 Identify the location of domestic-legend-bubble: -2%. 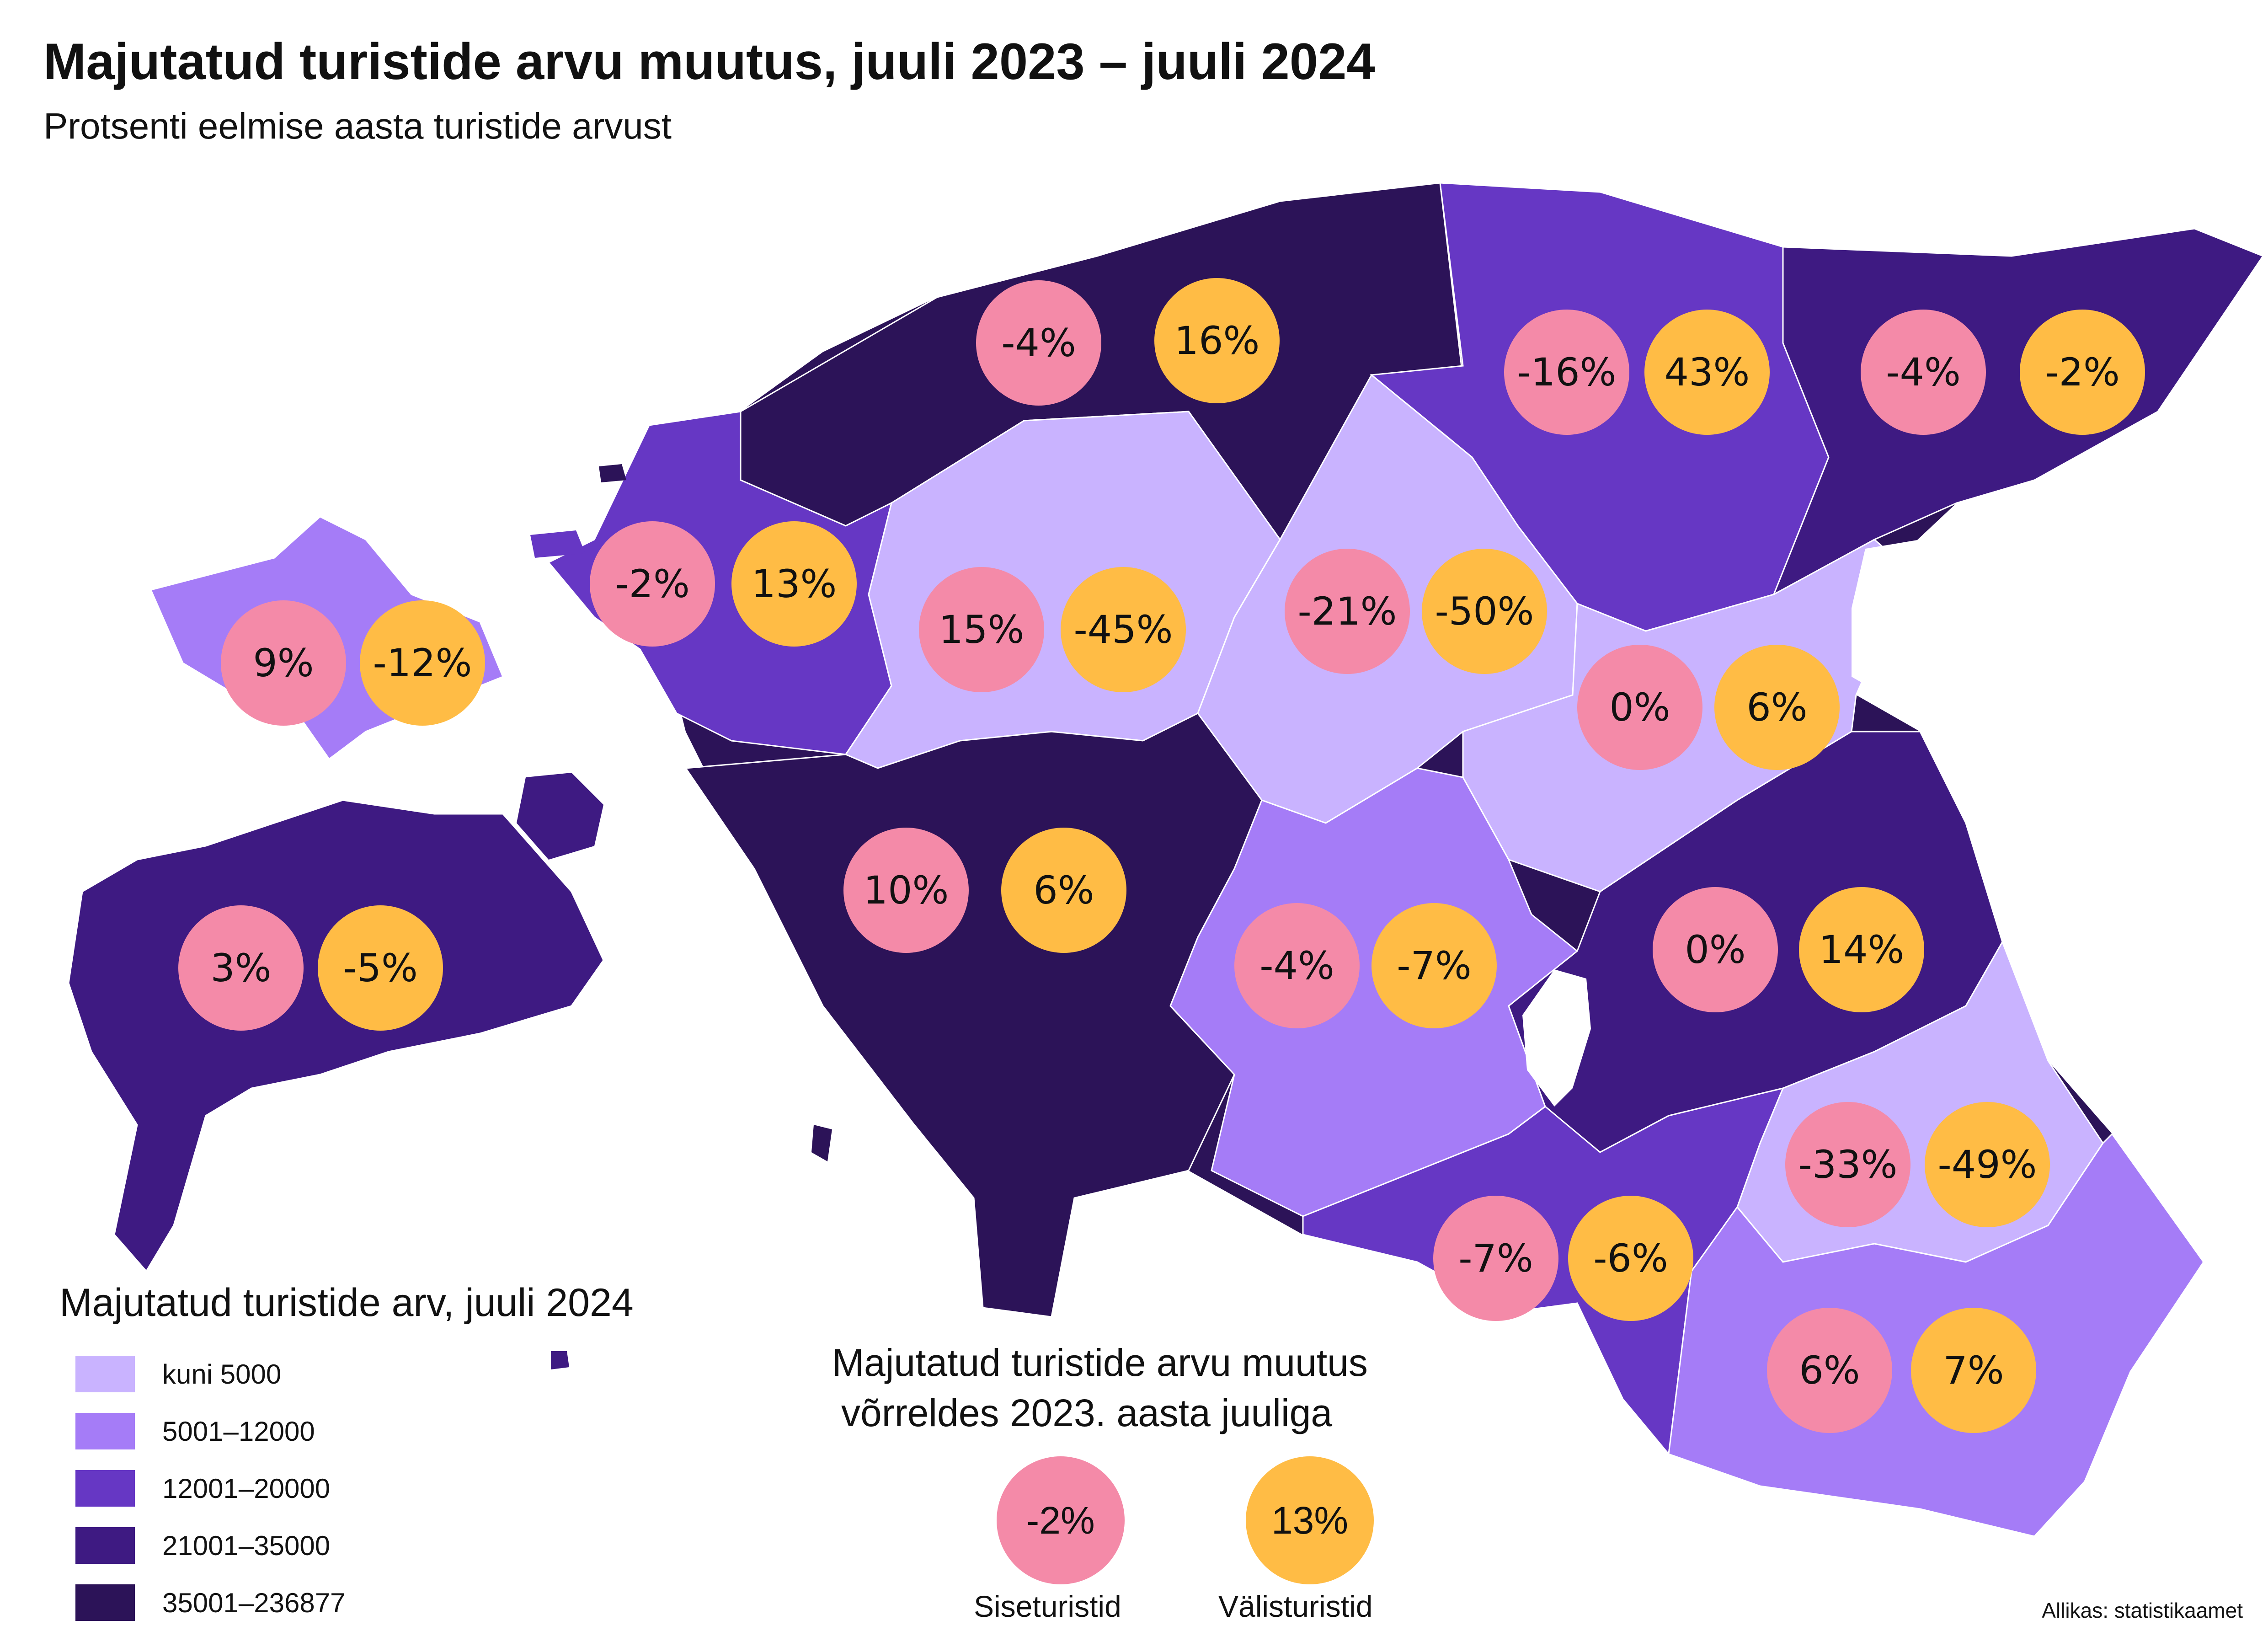
(1061, 1520).